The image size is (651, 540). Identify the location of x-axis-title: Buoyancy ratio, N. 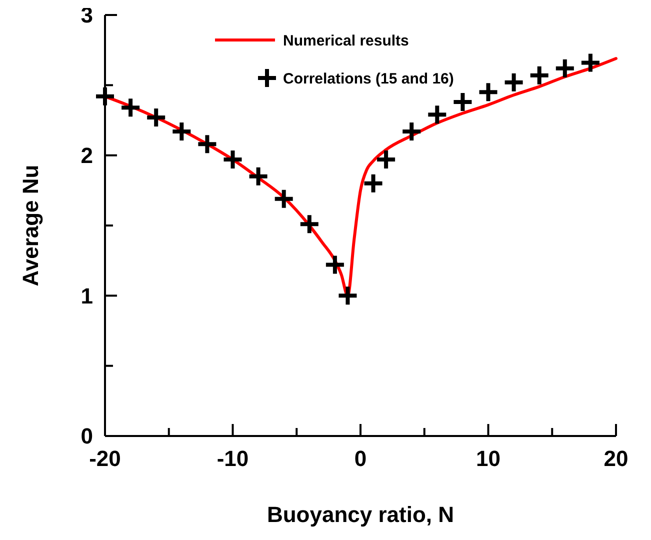
(360, 514).